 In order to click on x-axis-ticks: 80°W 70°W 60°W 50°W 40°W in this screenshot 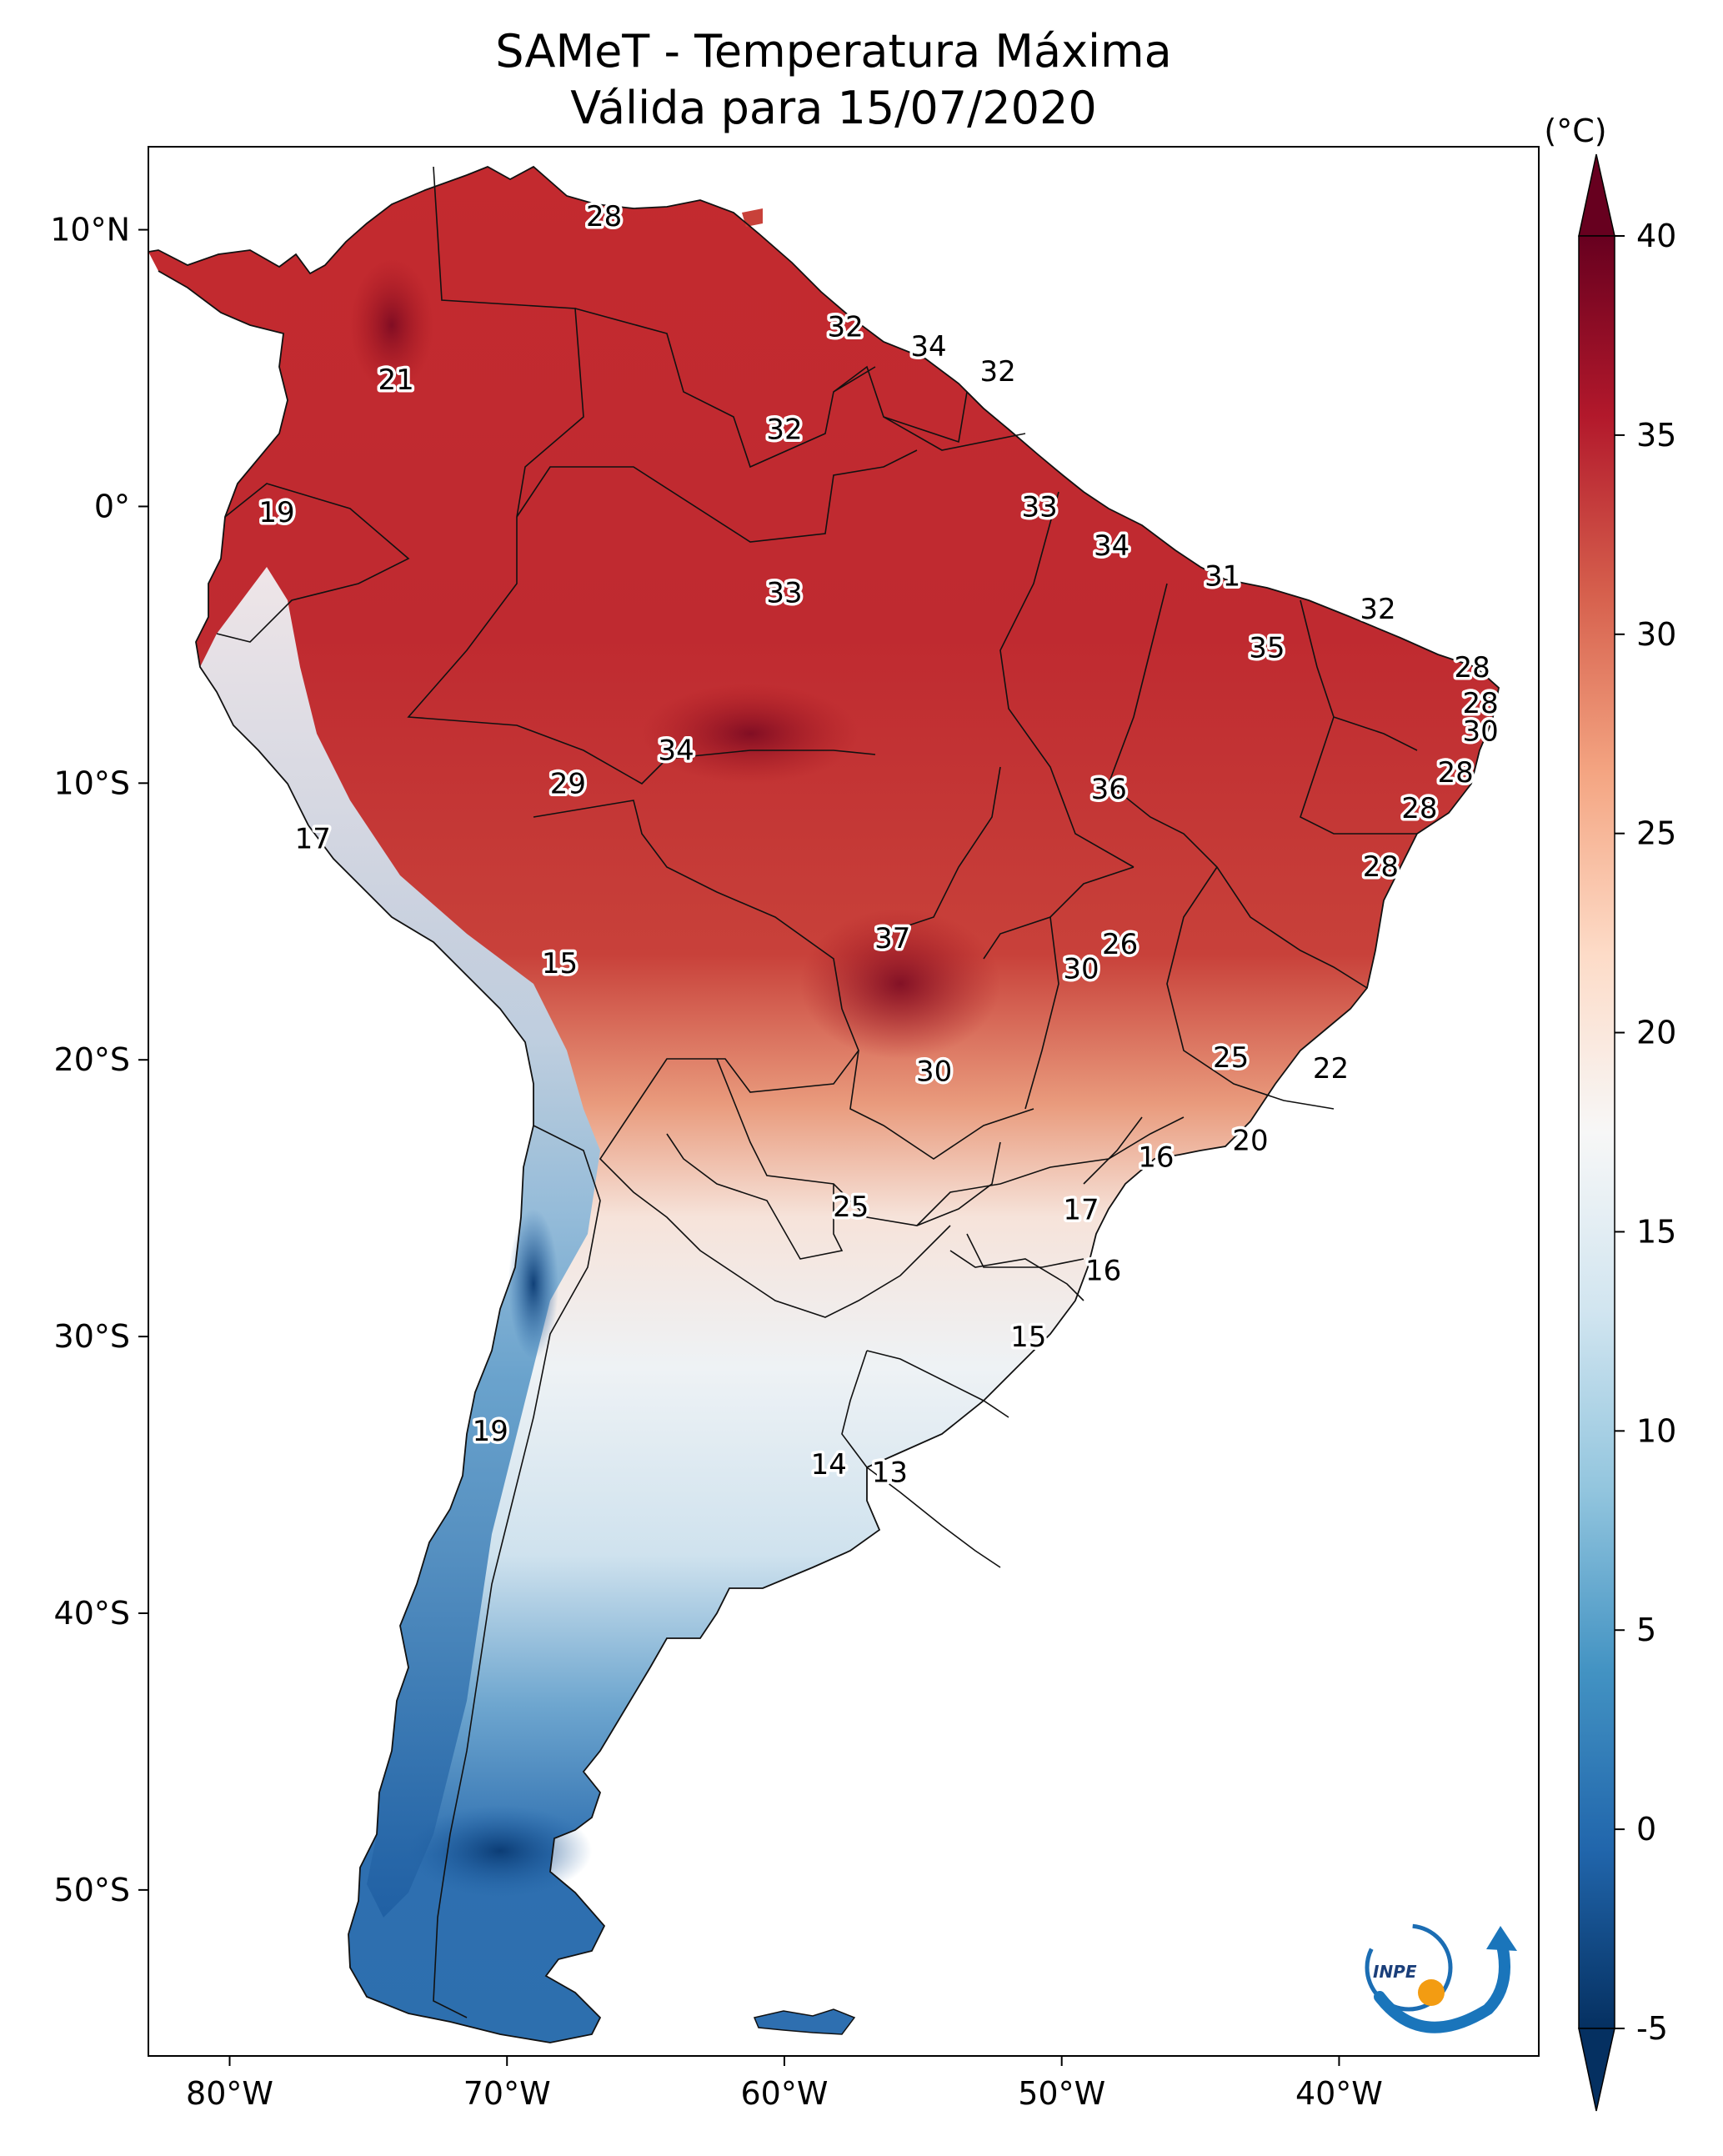, I will do `click(784, 2084)`.